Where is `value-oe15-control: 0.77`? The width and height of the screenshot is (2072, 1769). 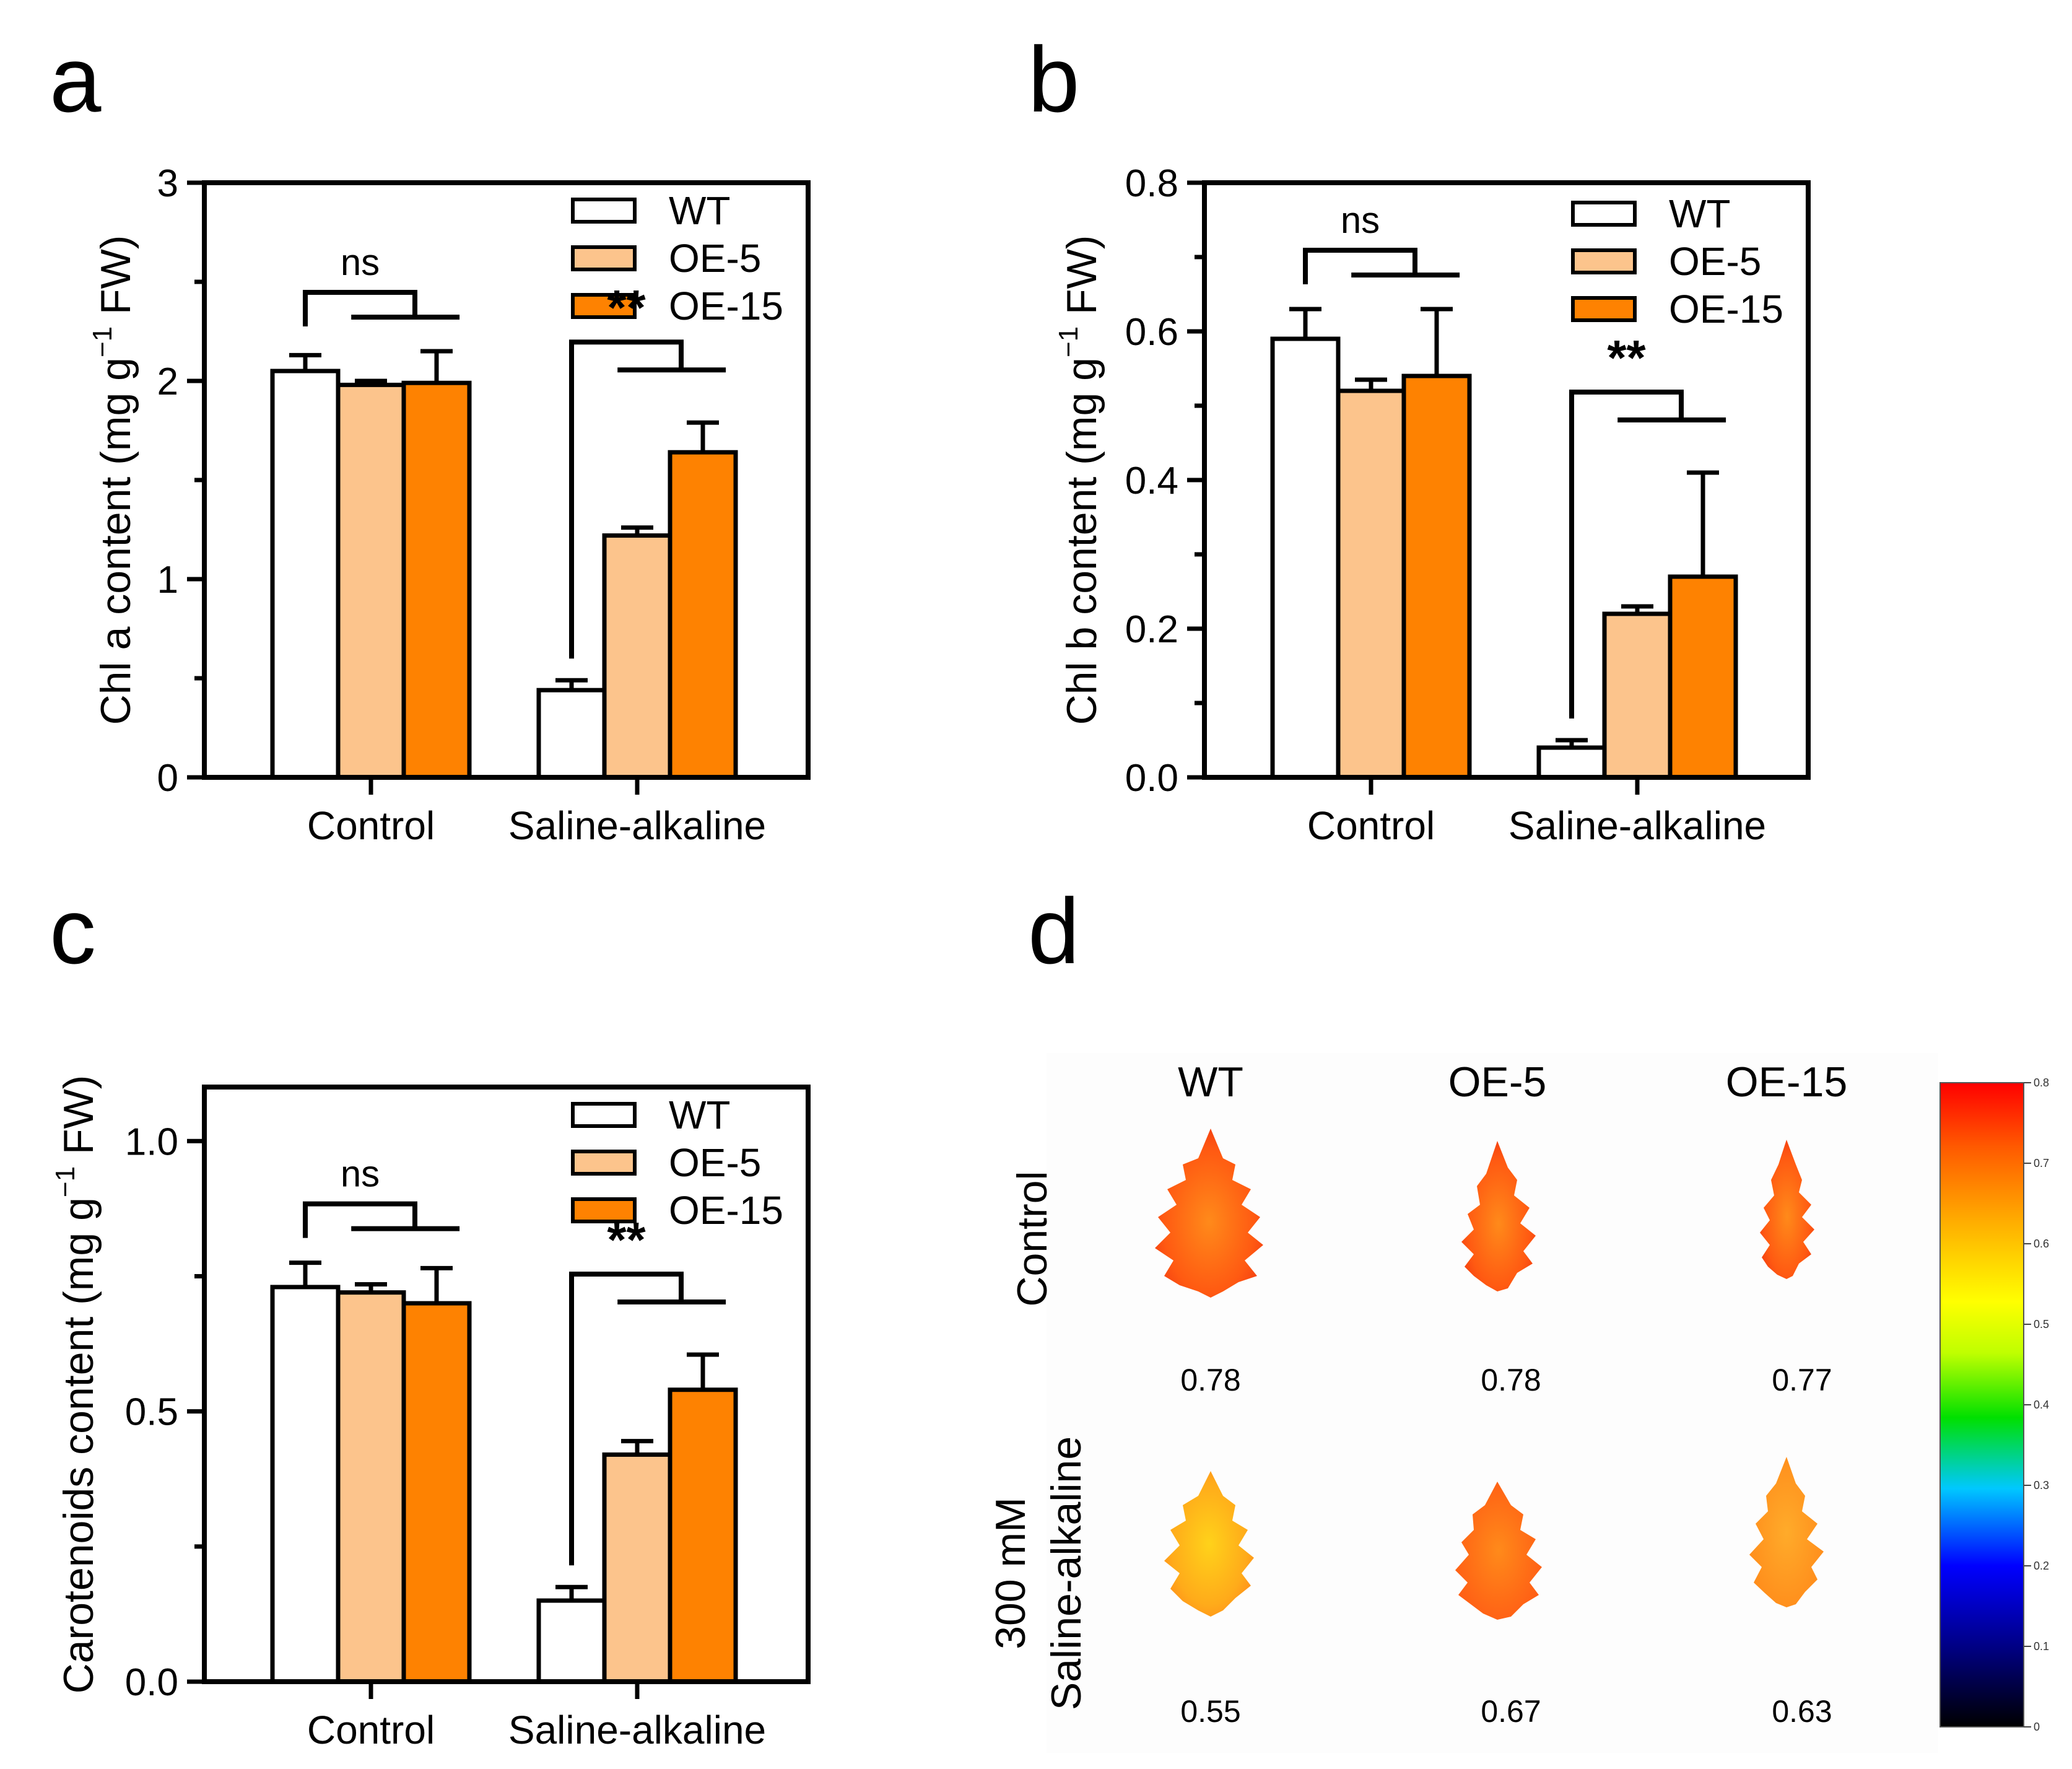 value-oe15-control: 0.77 is located at coordinates (1802, 1380).